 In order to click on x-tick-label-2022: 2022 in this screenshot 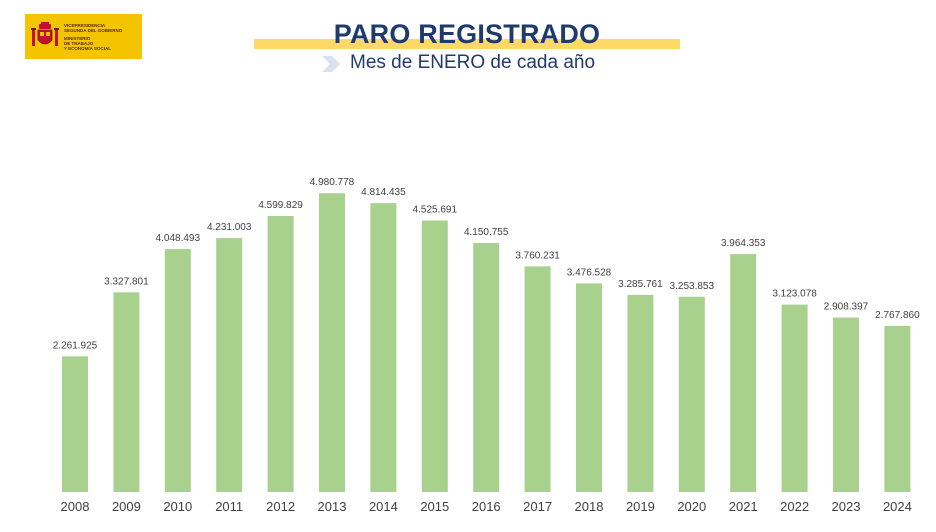, I will do `click(794, 506)`.